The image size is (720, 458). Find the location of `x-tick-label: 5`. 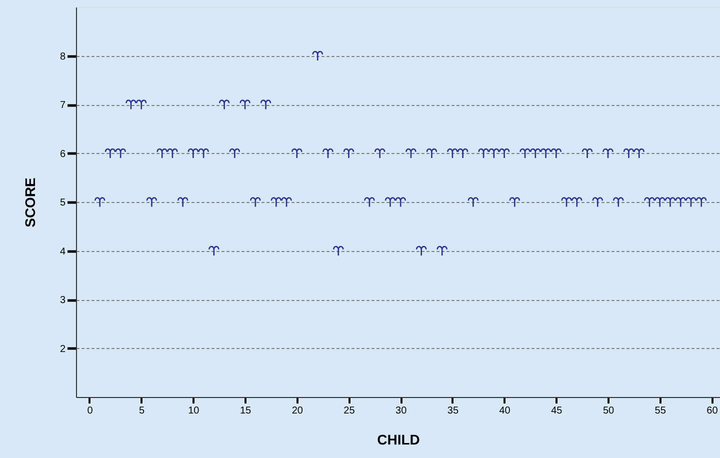

x-tick-label: 5 is located at coordinates (142, 411).